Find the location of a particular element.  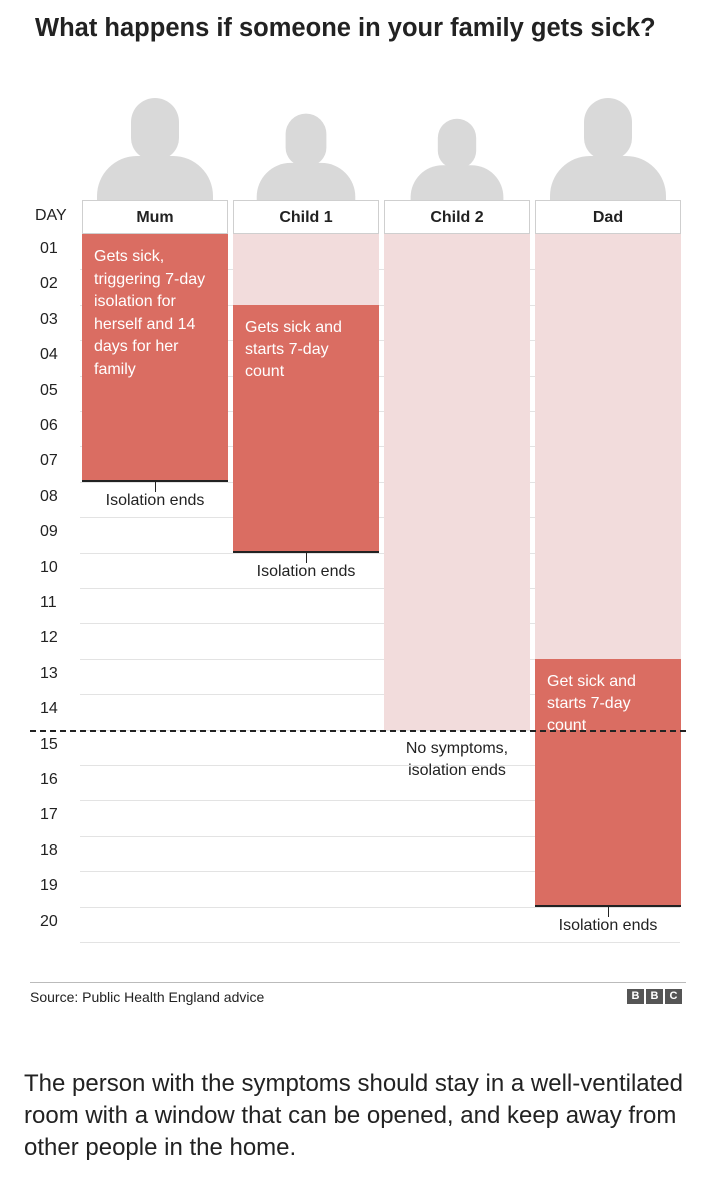

day-tick-label: 19 is located at coordinates (49, 886).